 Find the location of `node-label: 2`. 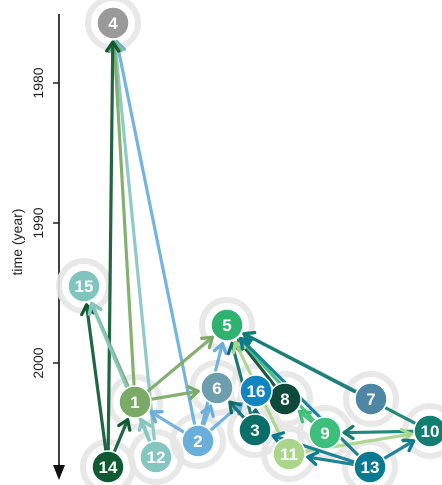

node-label: 2 is located at coordinates (197, 441).